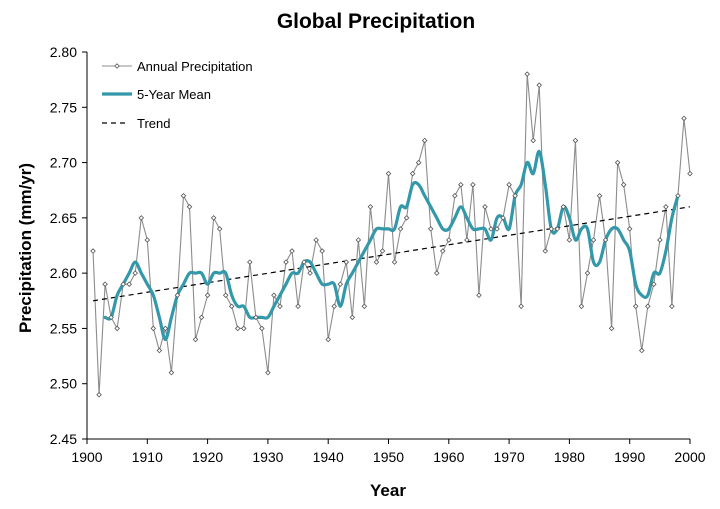 This screenshot has height=509, width=720. I want to click on x-axis-title: Year, so click(388, 490).